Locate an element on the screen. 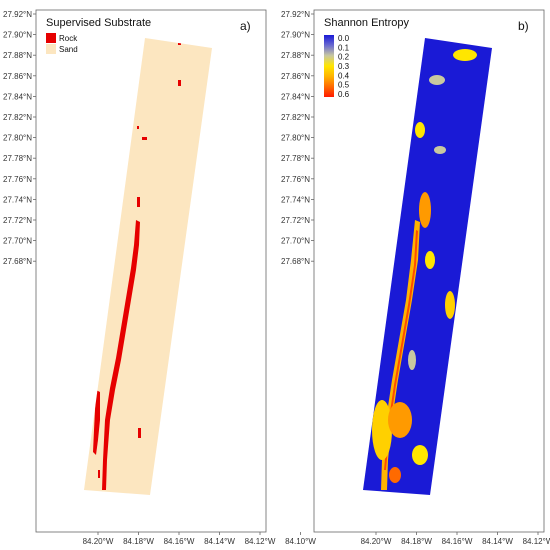 The image size is (550, 550). legend-swatch-rock is located at coordinates (51, 38).